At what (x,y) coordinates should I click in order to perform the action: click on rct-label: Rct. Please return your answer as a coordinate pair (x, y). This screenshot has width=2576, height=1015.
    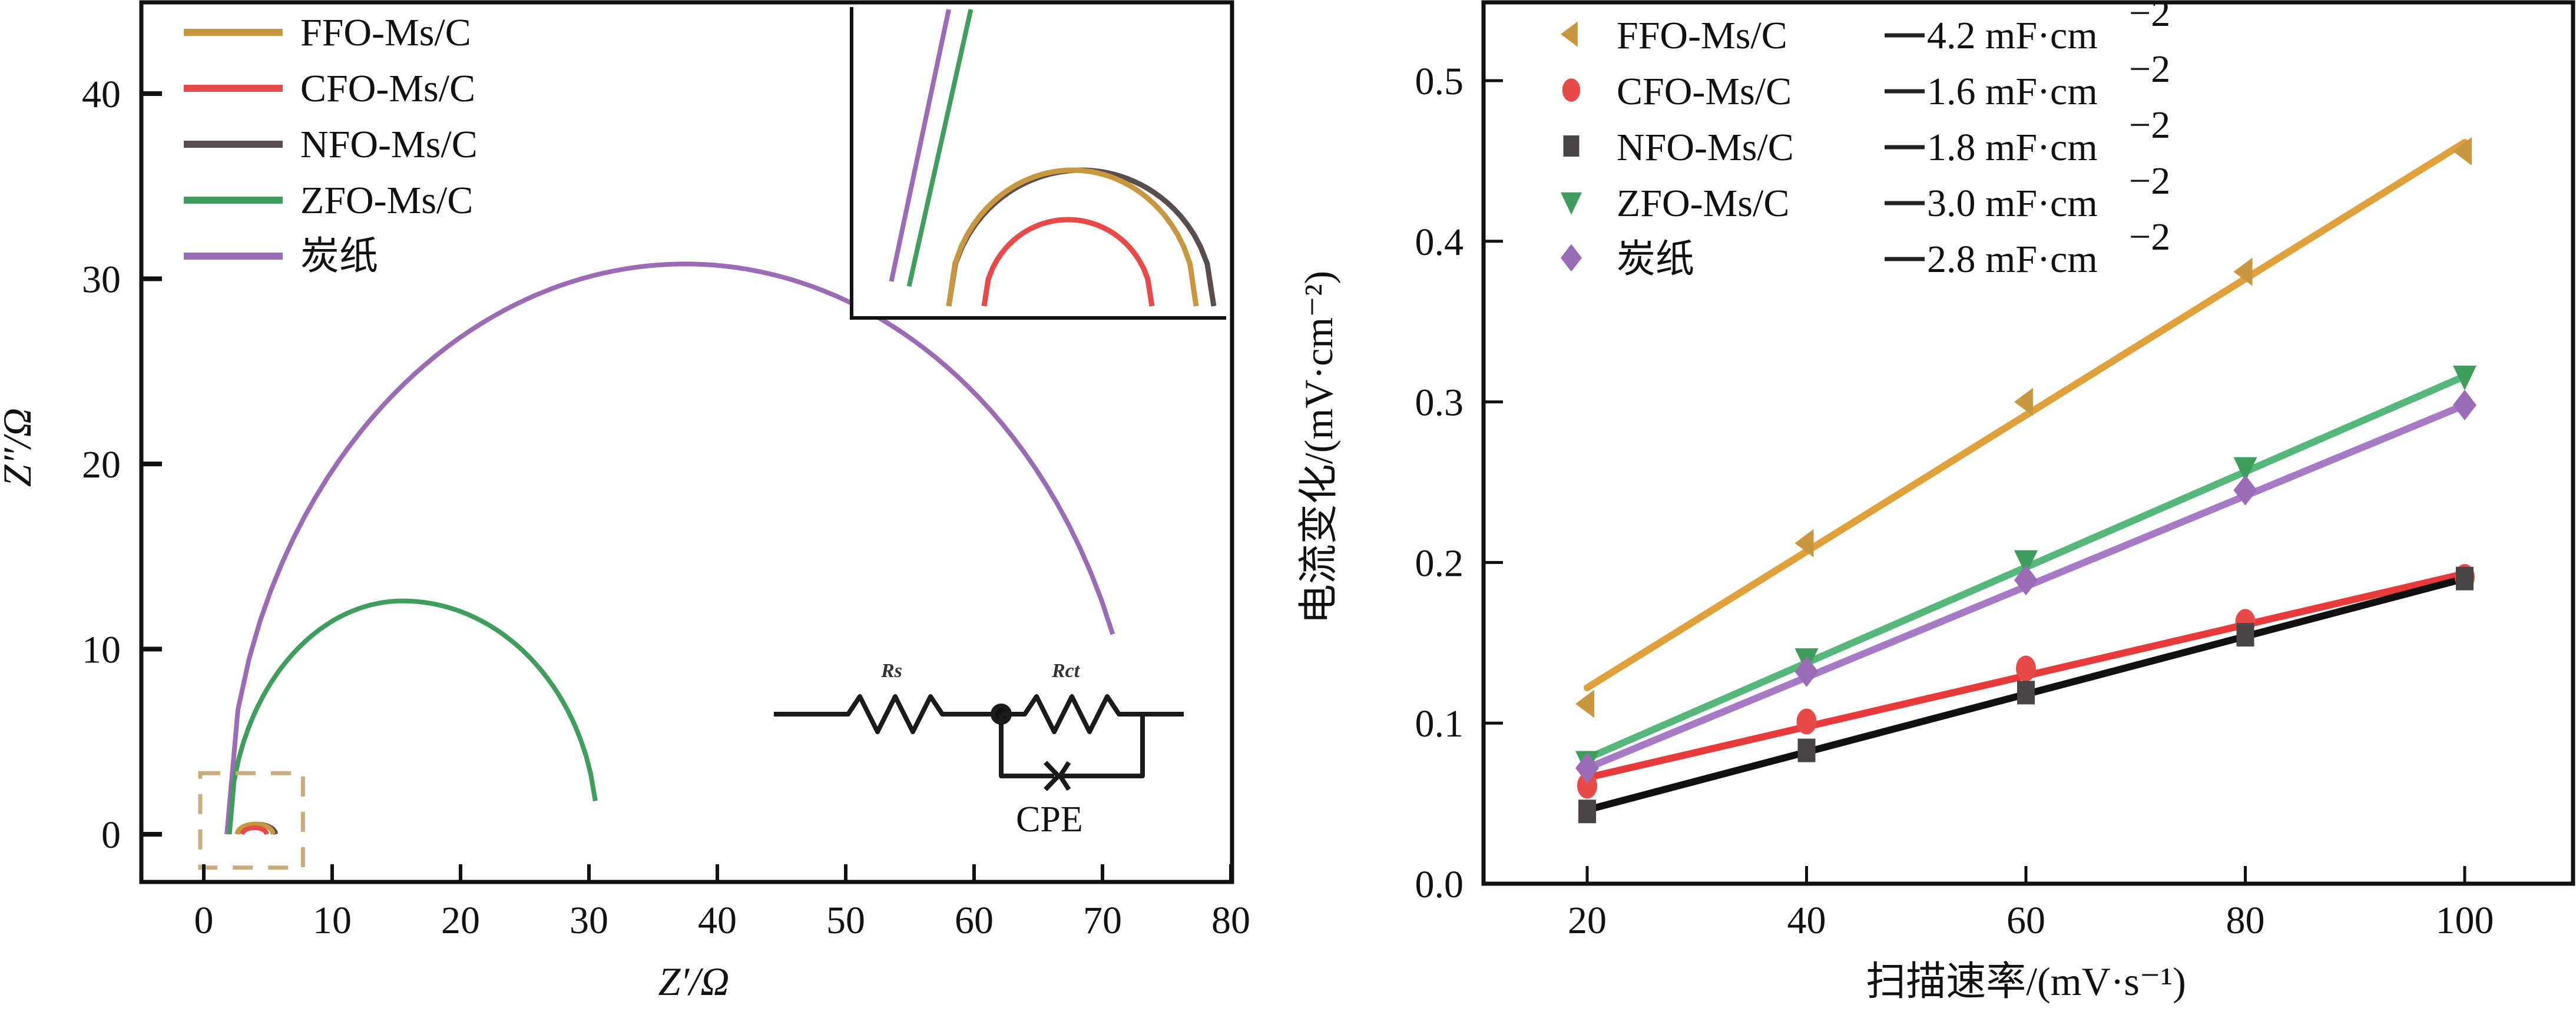
    Looking at the image, I should click on (1066, 671).